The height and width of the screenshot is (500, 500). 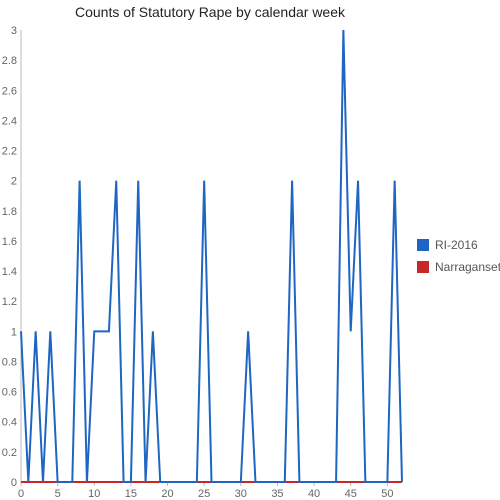 What do you see at coordinates (204, 494) in the screenshot?
I see `x-tick-label: 25` at bounding box center [204, 494].